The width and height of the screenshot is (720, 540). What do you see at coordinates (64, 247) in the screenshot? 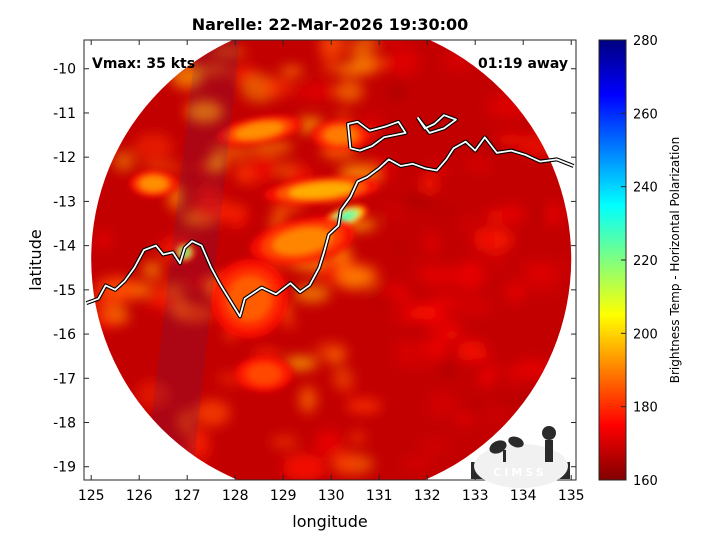
I see `y-tick-label: -14` at bounding box center [64, 247].